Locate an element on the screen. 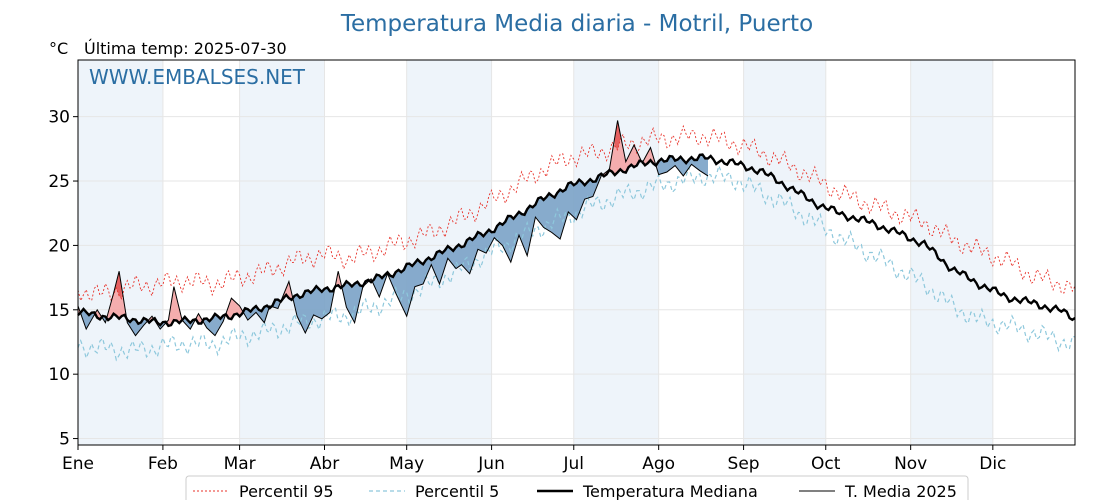  x-tick-label: May is located at coordinates (406, 464).